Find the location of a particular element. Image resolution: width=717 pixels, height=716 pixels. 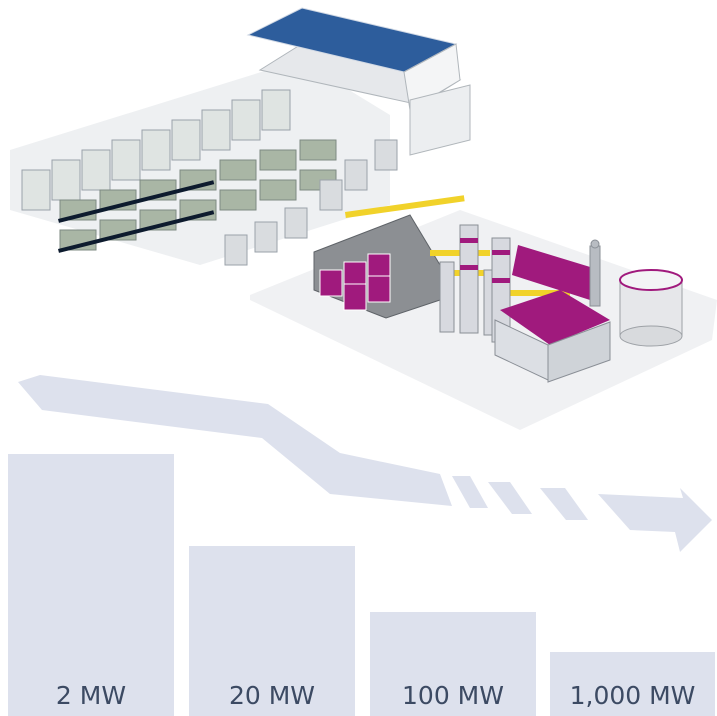

capacity-bar-100mw: 100 MW is located at coordinates (453, 664).